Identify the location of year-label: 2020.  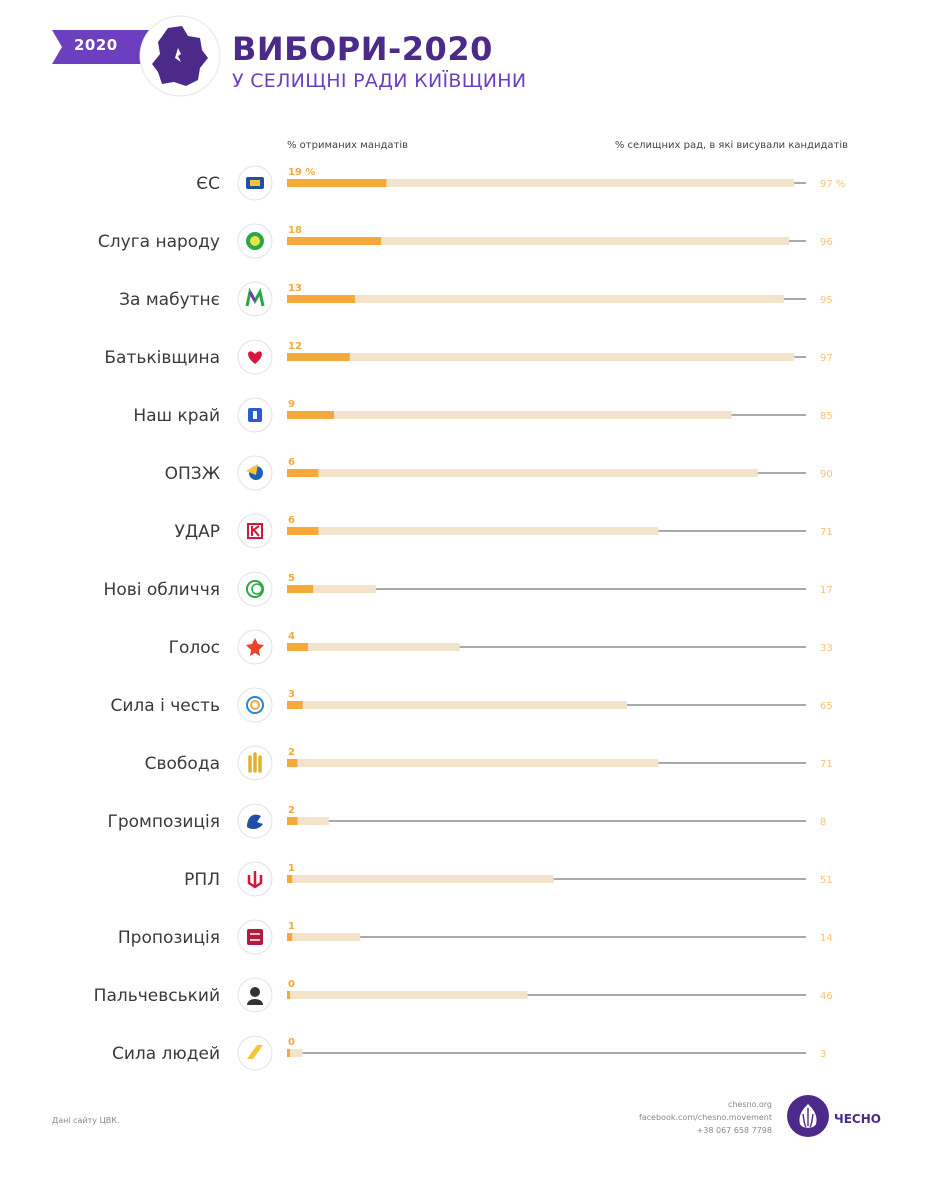
(96, 45).